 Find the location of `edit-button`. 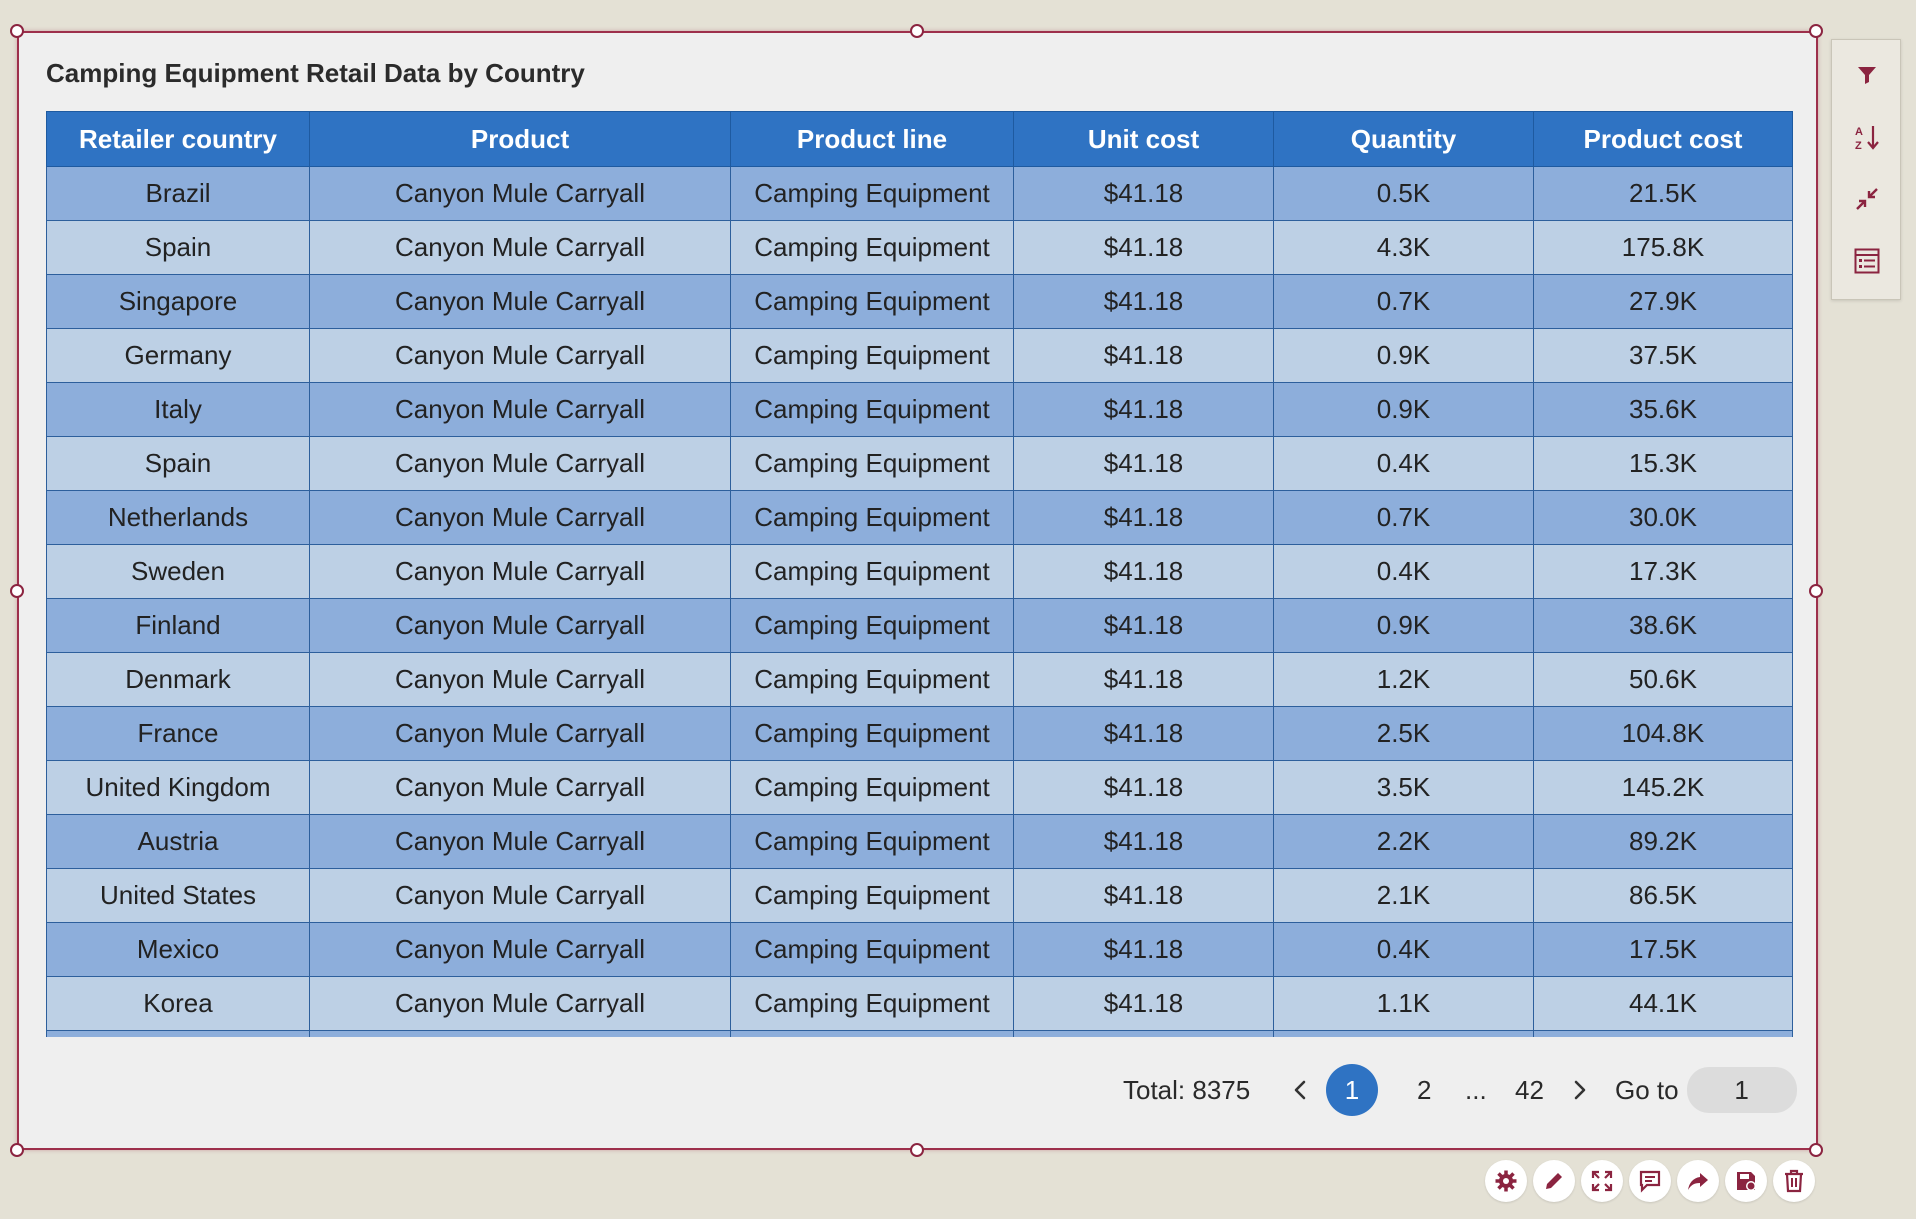

edit-button is located at coordinates (1554, 1181).